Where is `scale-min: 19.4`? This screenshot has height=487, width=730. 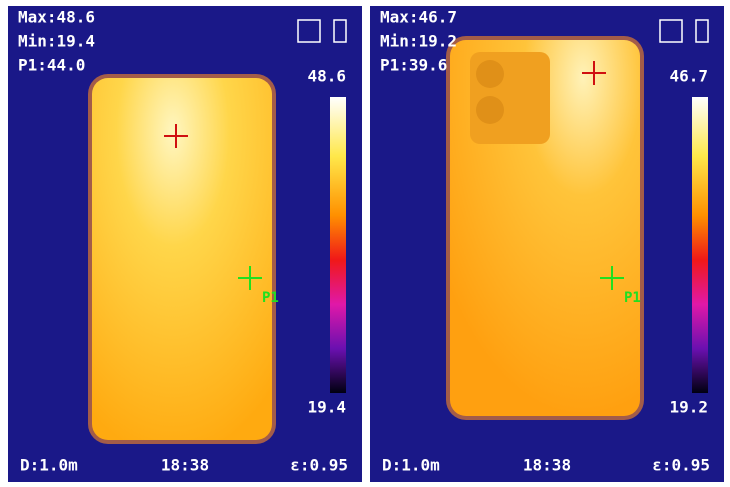 scale-min: 19.4 is located at coordinates (326, 407).